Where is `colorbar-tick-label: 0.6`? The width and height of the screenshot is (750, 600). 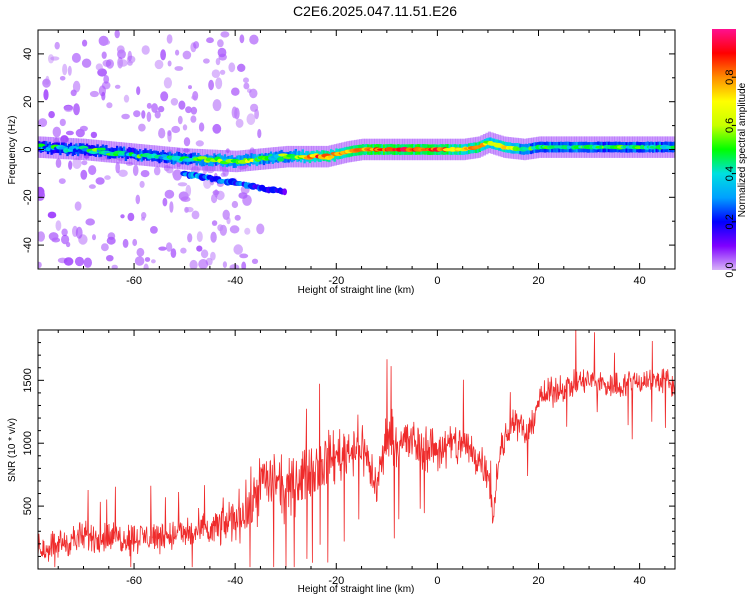
colorbar-tick-label: 0.6 is located at coordinates (730, 125).